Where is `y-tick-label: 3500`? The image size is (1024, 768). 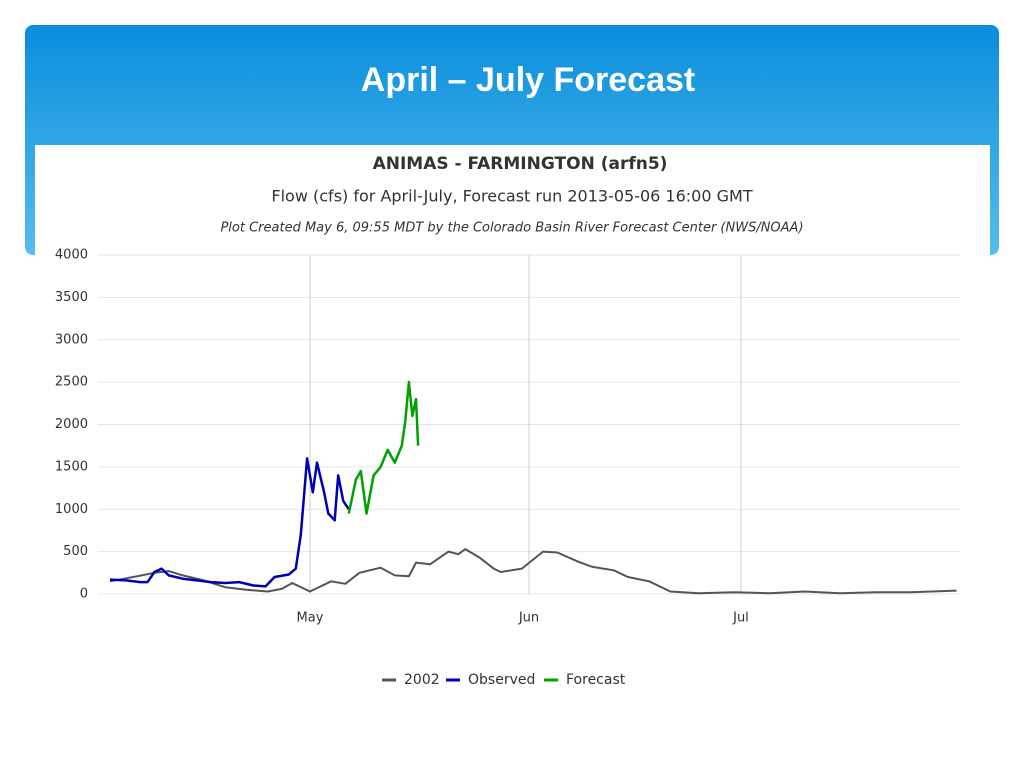
y-tick-label: 3500 is located at coordinates (71, 297).